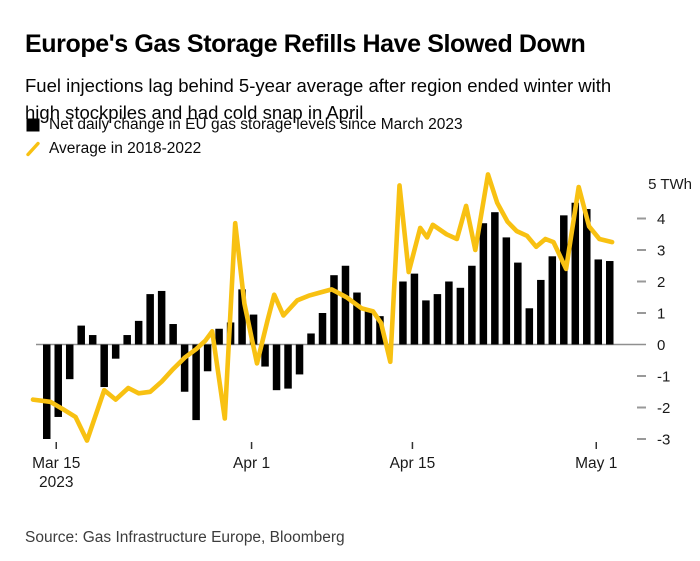 This screenshot has height=561, width=700. What do you see at coordinates (661, 282) in the screenshot?
I see `y-tick-label: 2` at bounding box center [661, 282].